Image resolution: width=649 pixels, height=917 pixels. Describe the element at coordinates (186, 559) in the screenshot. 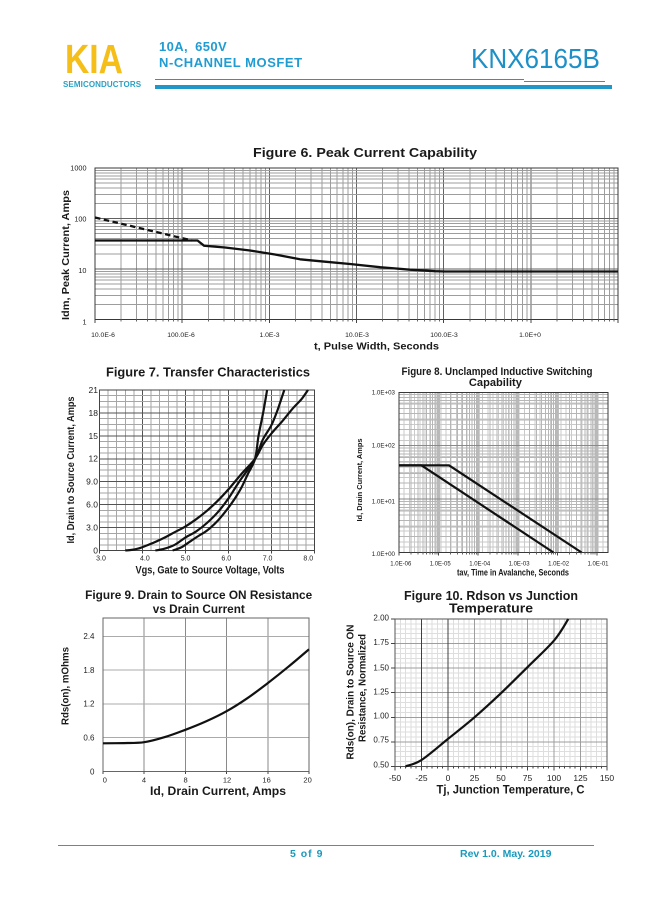

I see `svg-text: 5.0` at that location.